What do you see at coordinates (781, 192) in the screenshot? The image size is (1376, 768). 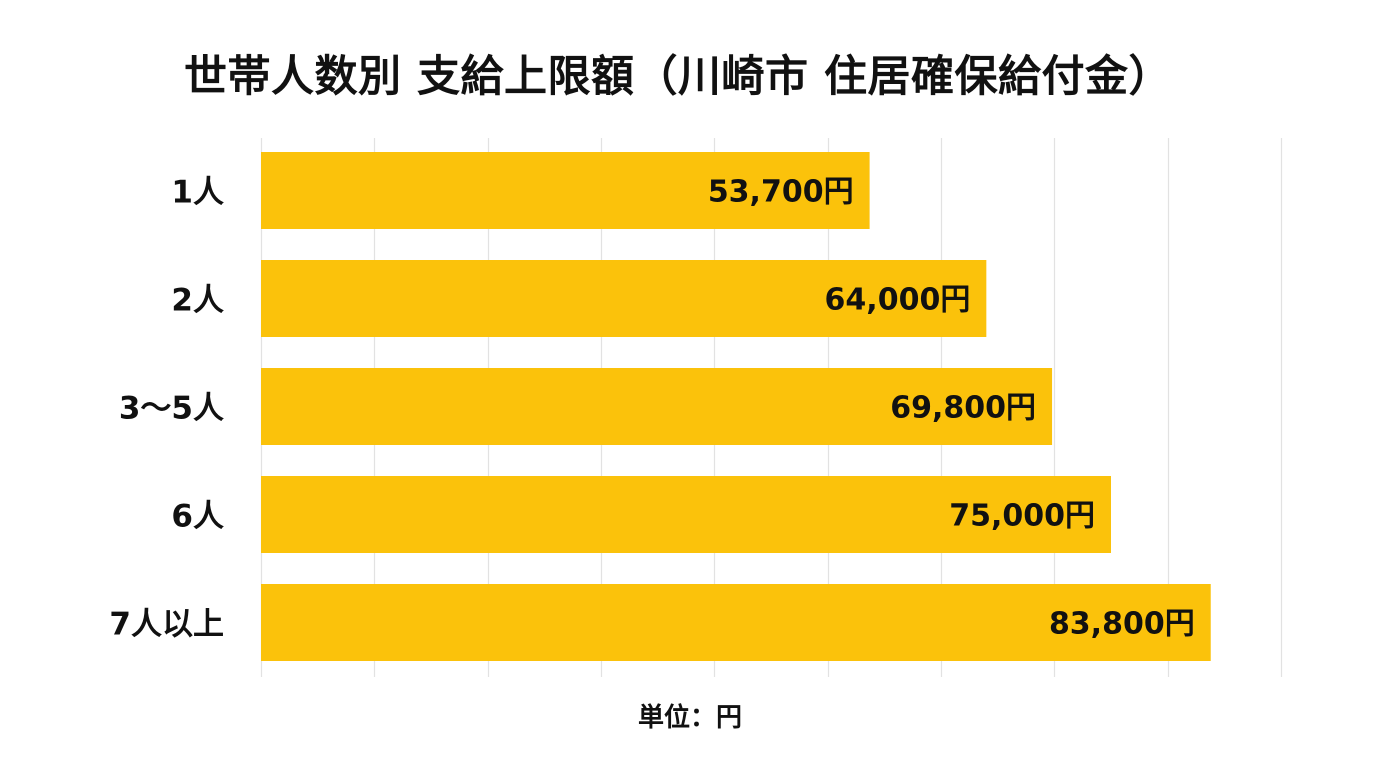 I see `bar-value-label: 53,700円` at bounding box center [781, 192].